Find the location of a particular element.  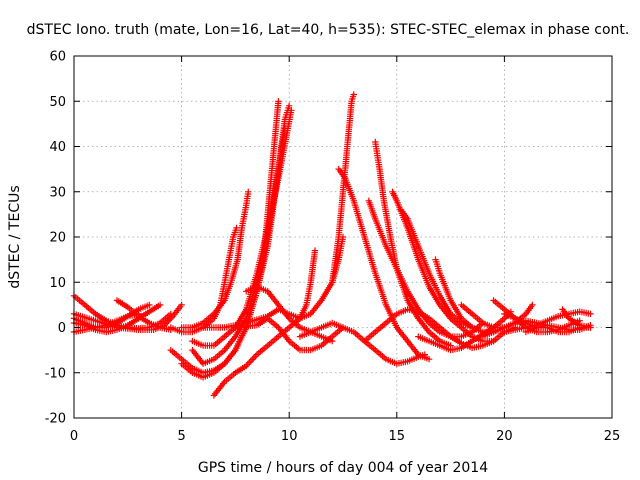

y-tick-label: 40 is located at coordinates (57, 147).